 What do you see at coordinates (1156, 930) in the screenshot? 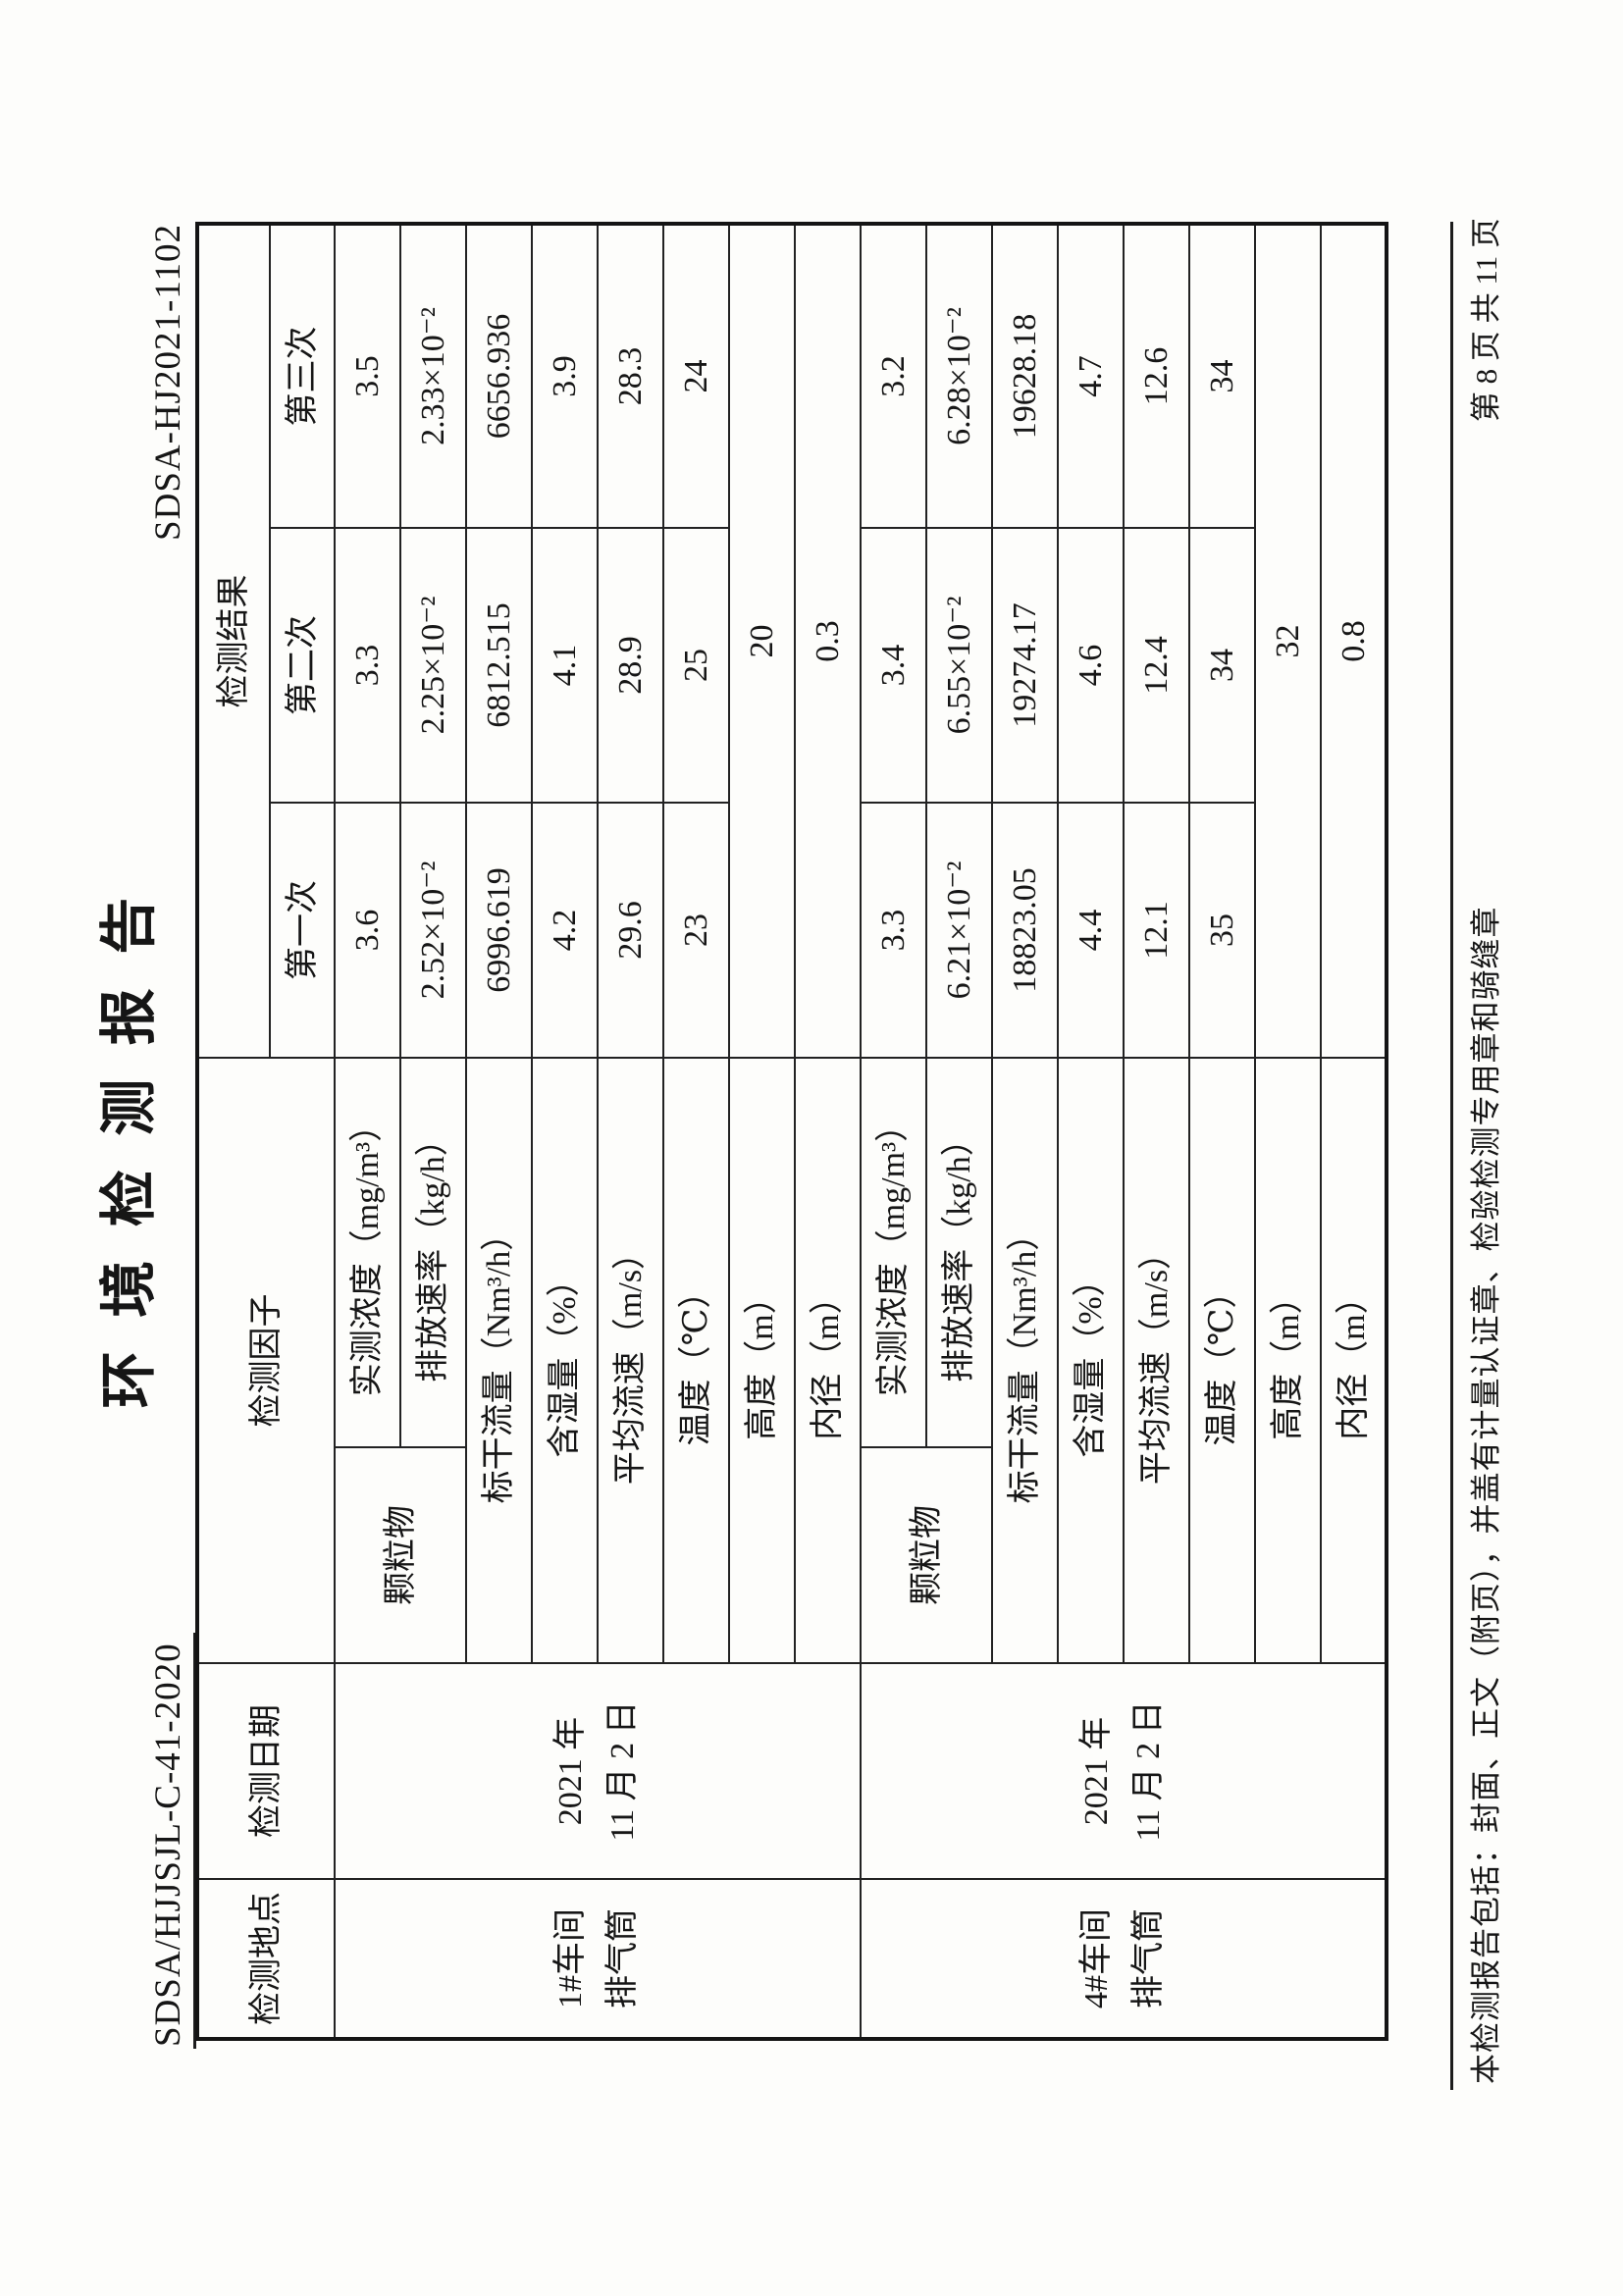
I see `value-cell: 12.1` at bounding box center [1156, 930].